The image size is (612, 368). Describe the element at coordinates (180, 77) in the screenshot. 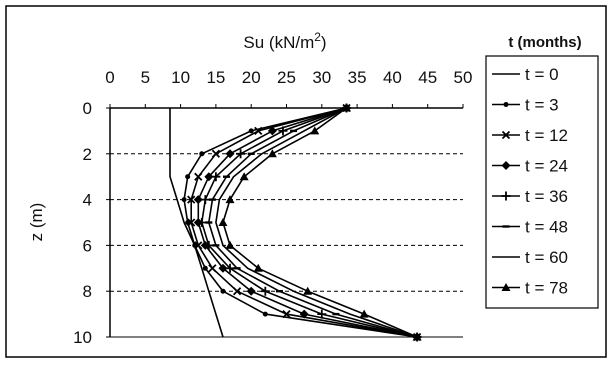

I see `x-tick-label: 10` at that location.